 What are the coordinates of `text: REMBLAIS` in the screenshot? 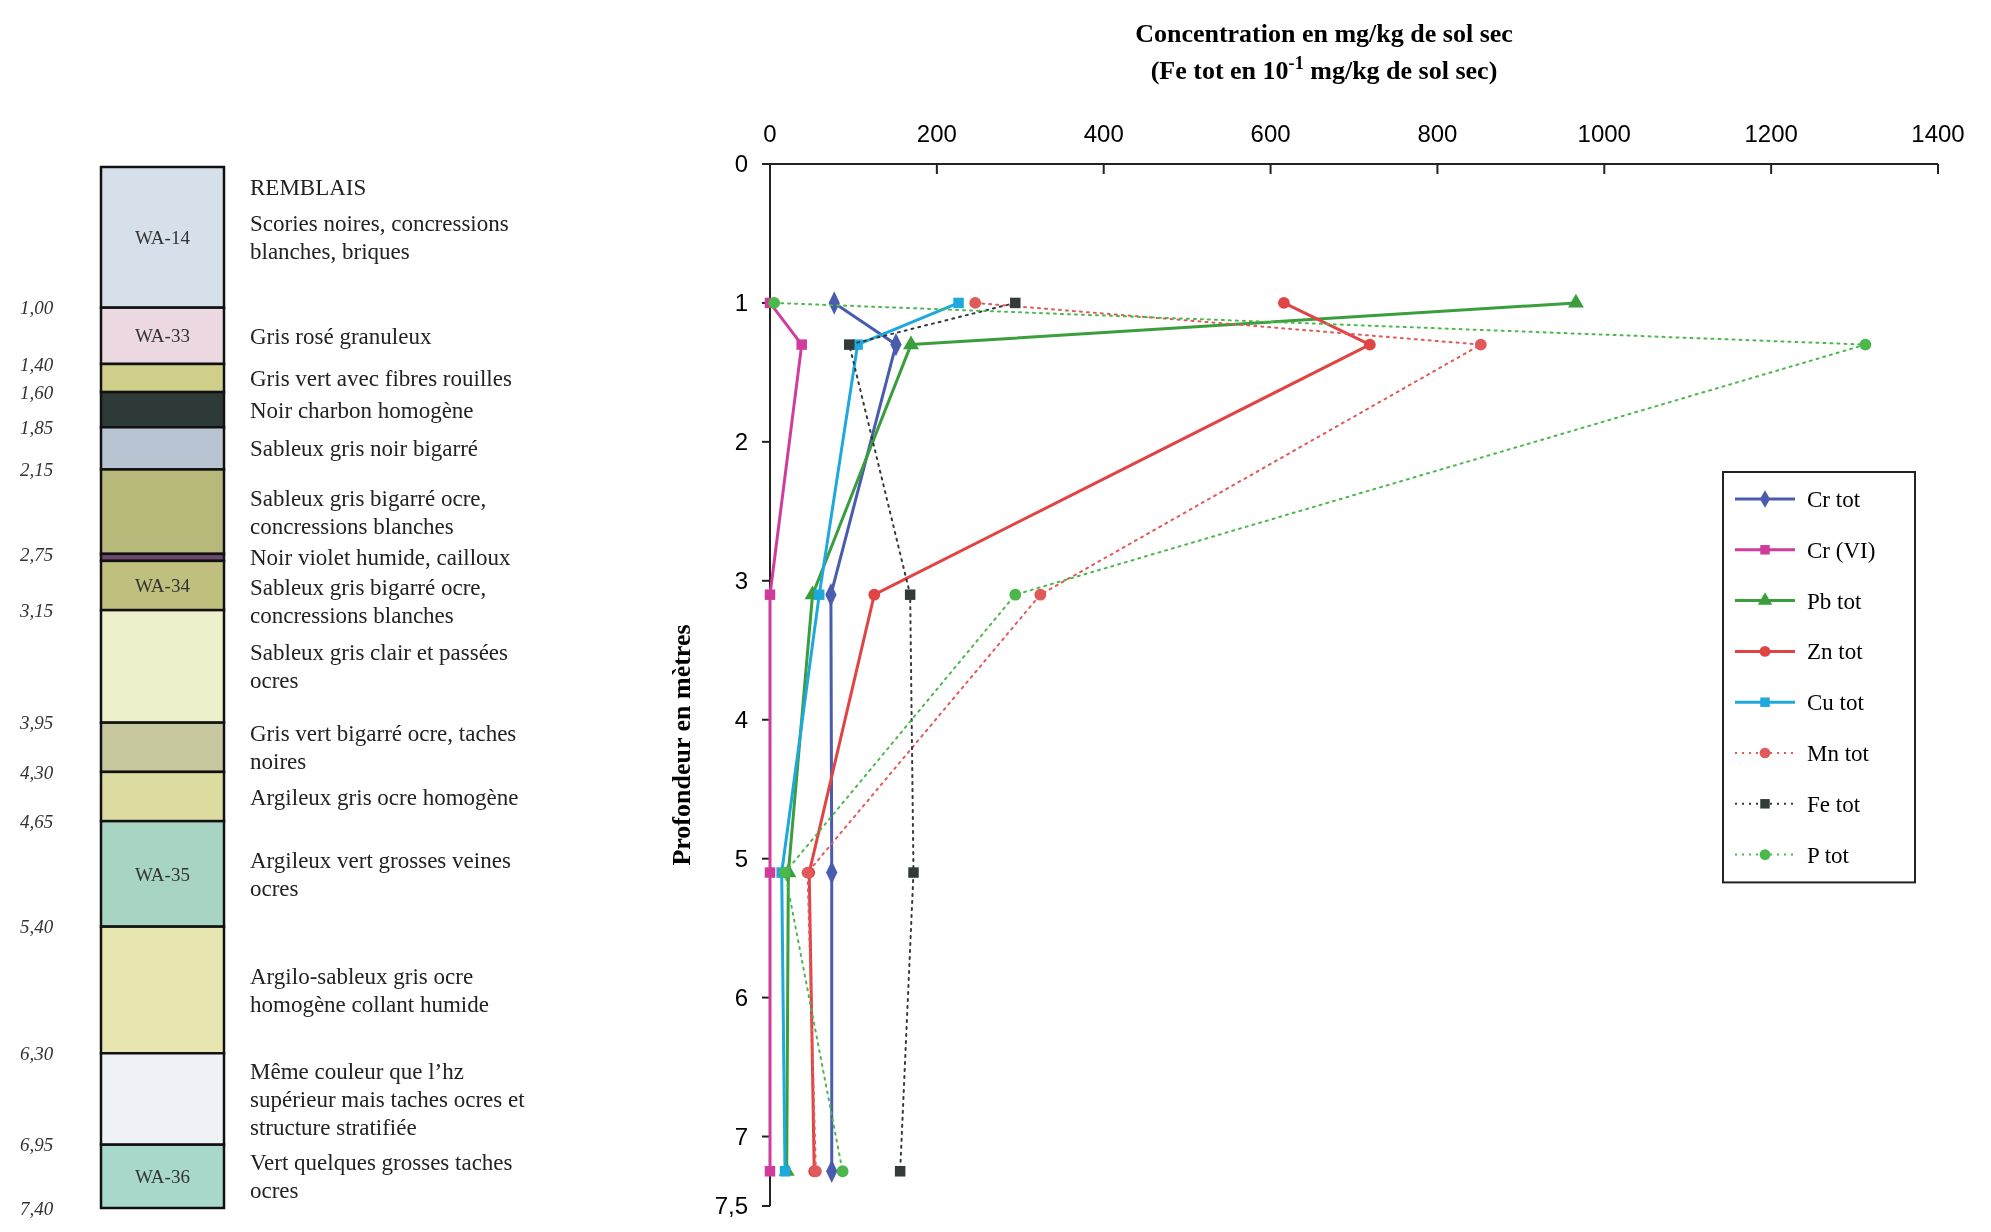 It's located at (308, 188).